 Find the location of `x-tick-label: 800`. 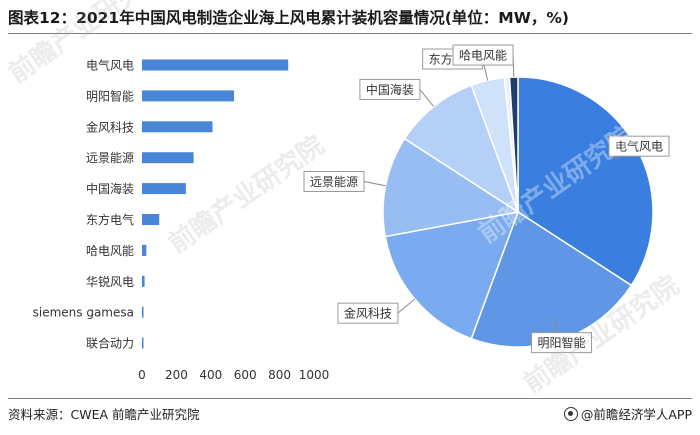

x-tick-label: 800 is located at coordinates (279, 375).